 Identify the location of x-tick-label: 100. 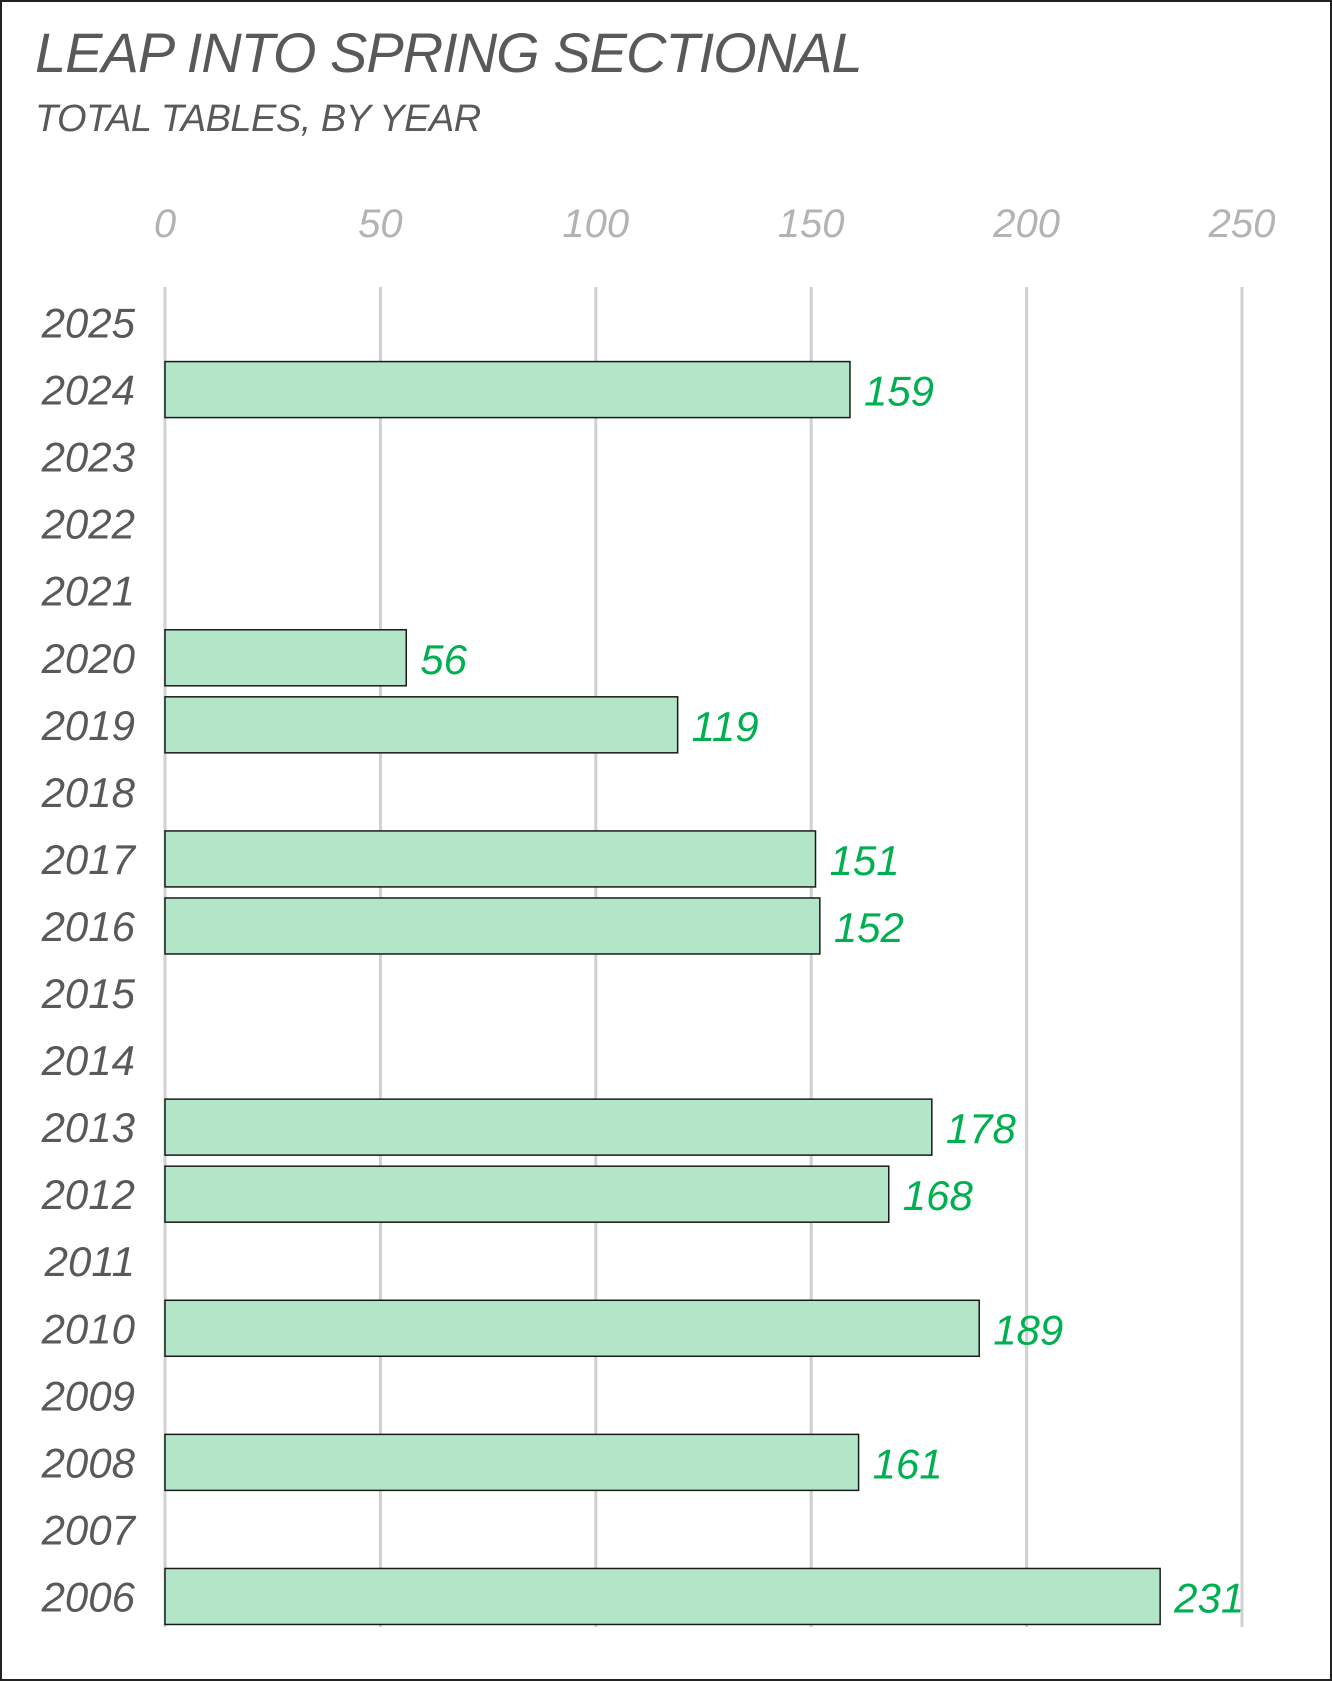
(595, 224).